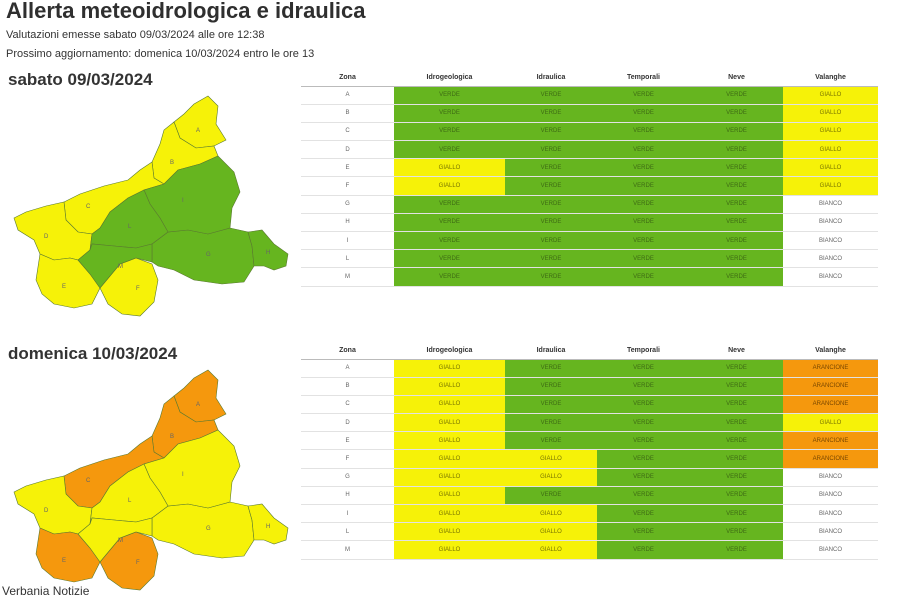  I want to click on map-label-h: H, so click(268, 253).